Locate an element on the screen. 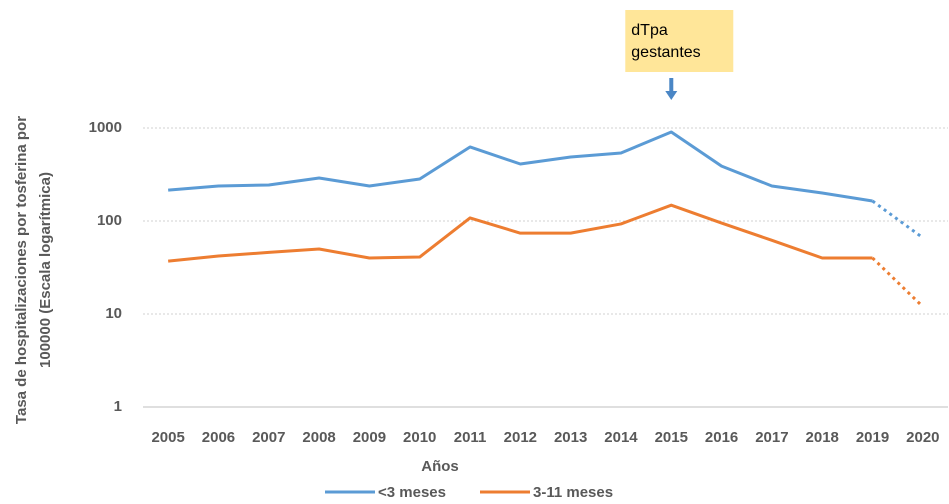  x-tick-label: 2011 is located at coordinates (470, 437).